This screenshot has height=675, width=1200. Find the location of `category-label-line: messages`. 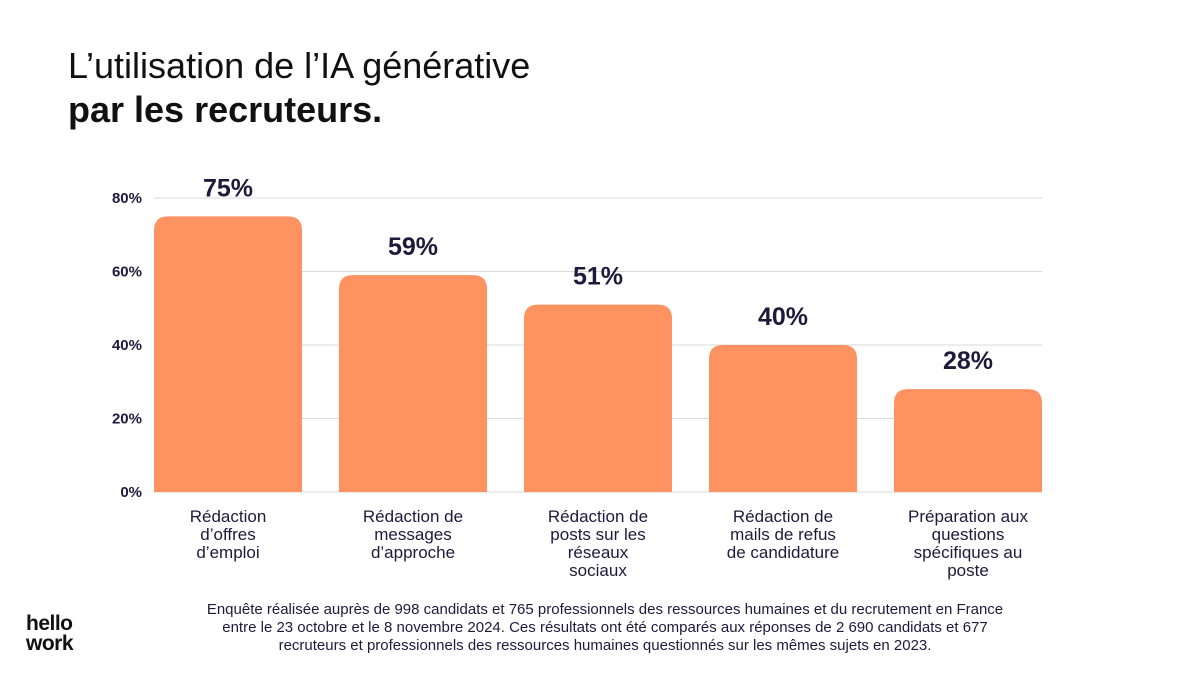

category-label-line: messages is located at coordinates (412, 534).